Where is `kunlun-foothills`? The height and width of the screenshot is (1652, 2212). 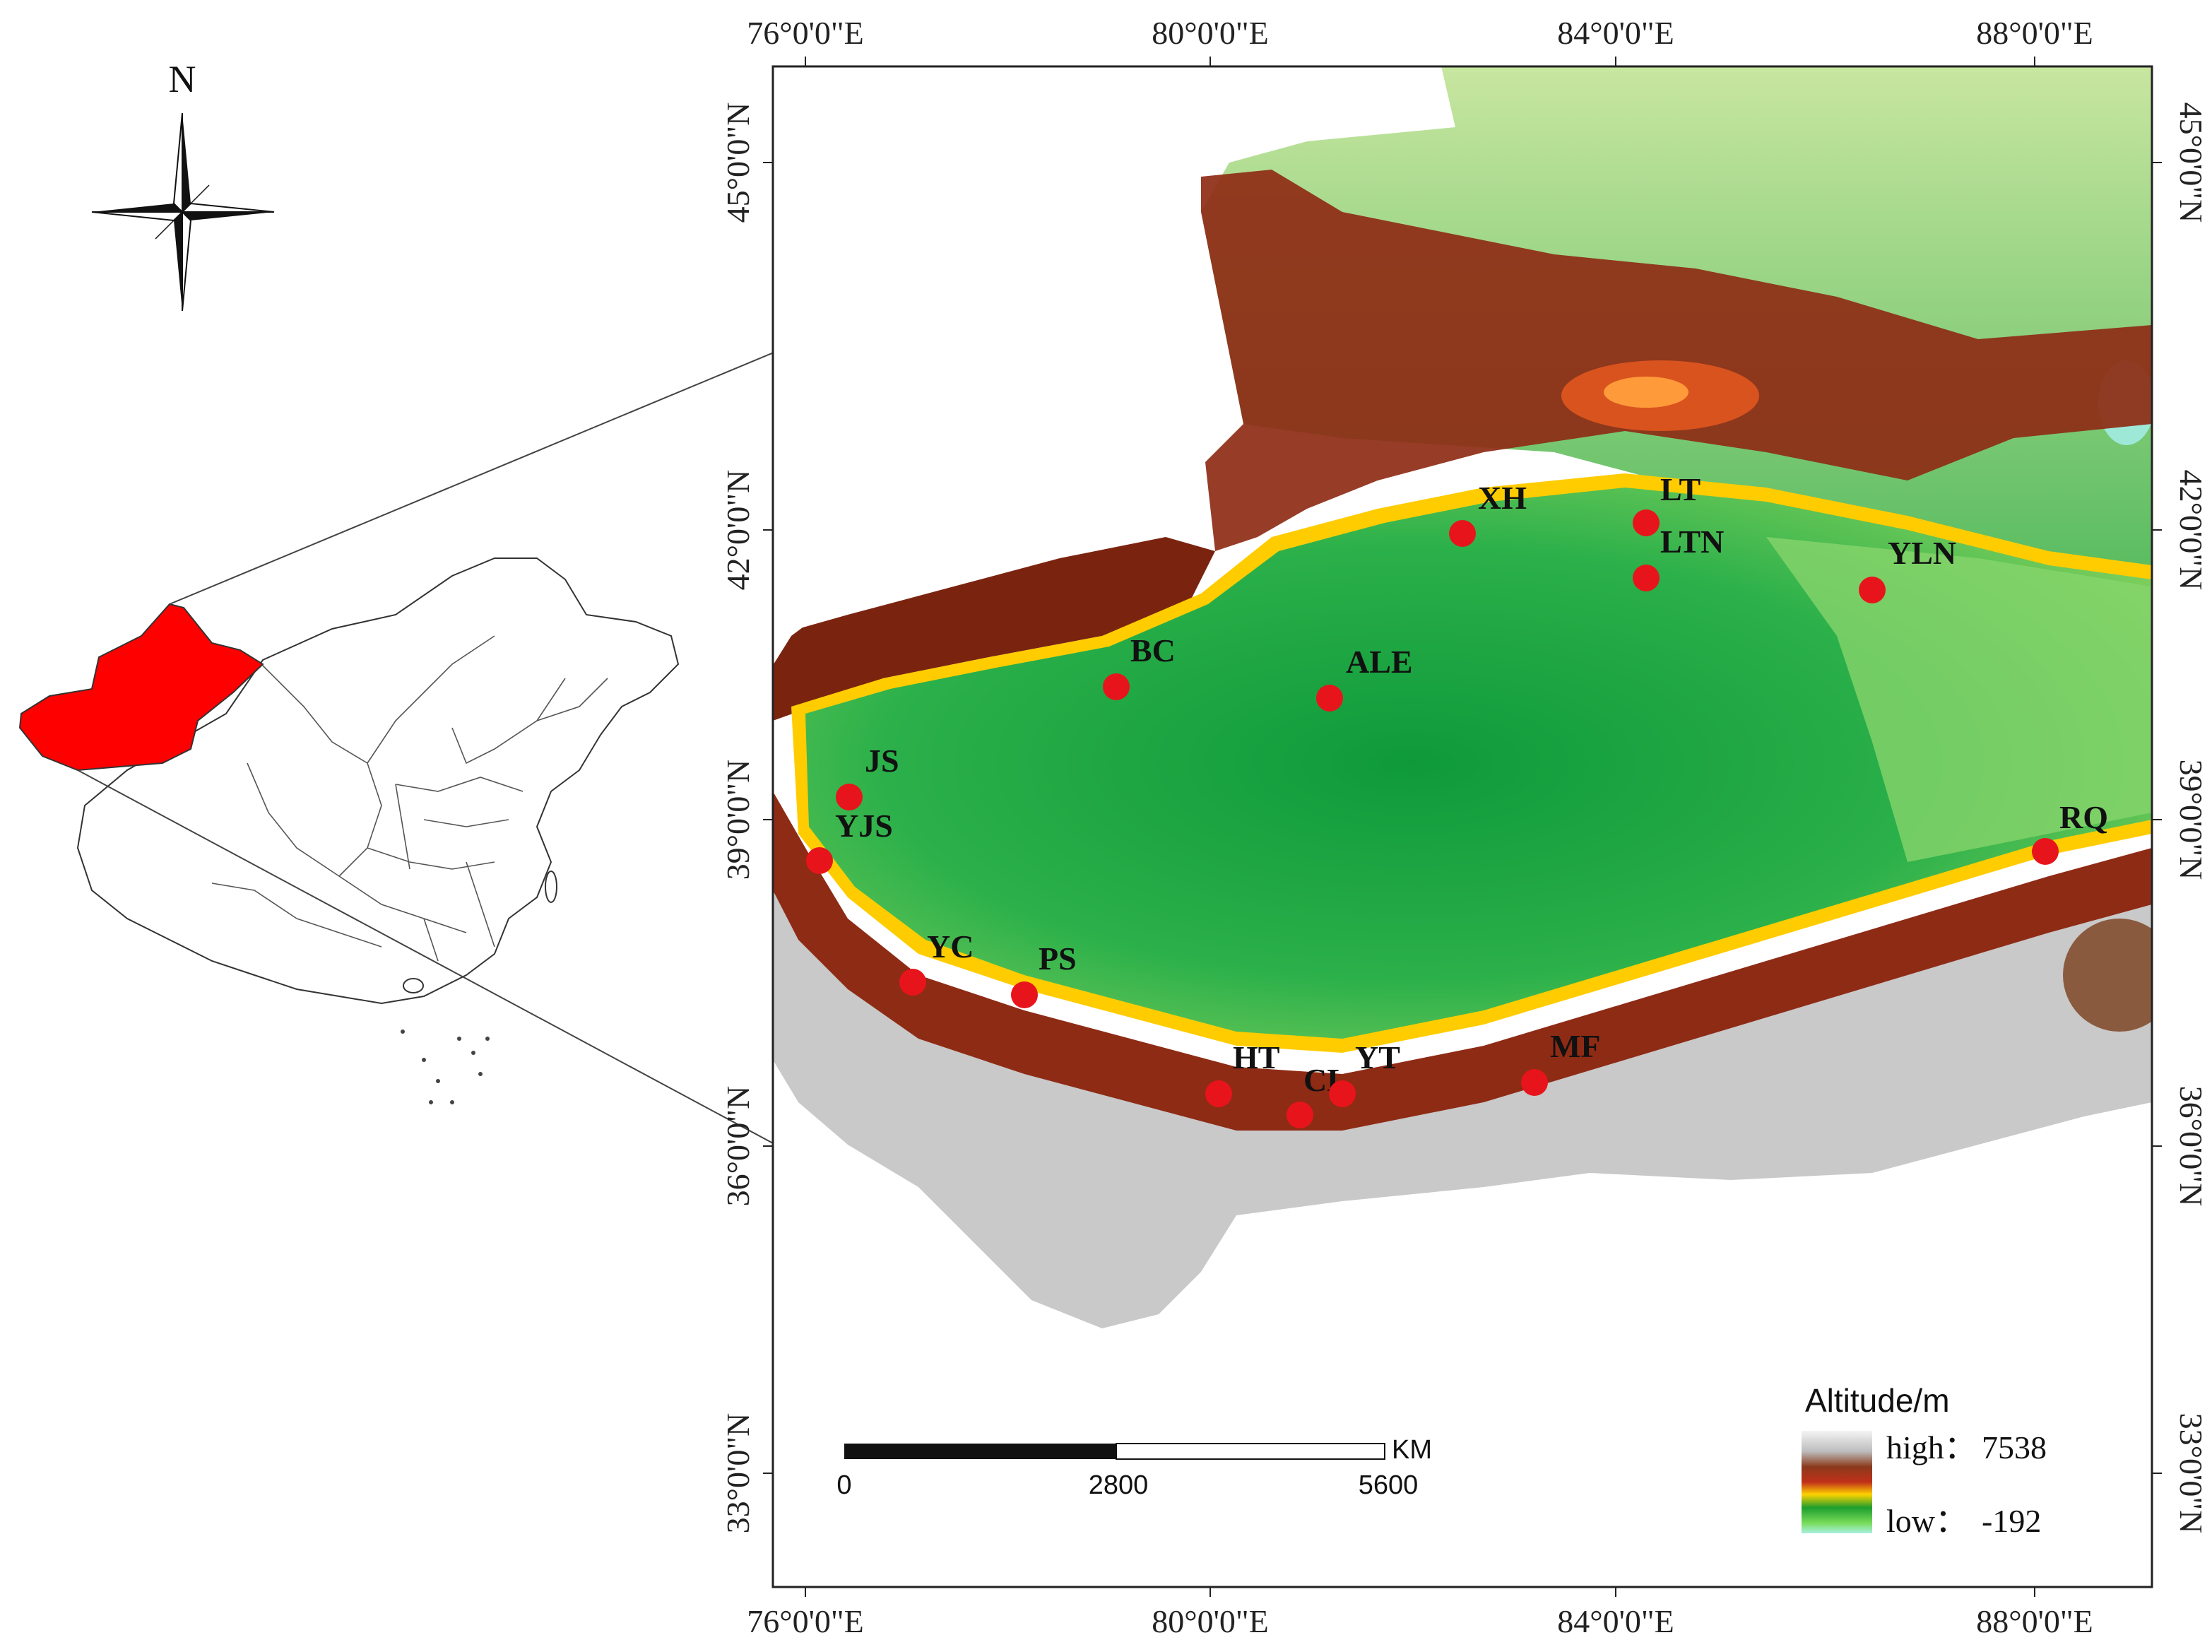
kunlun-foothills is located at coordinates (1462, 961).